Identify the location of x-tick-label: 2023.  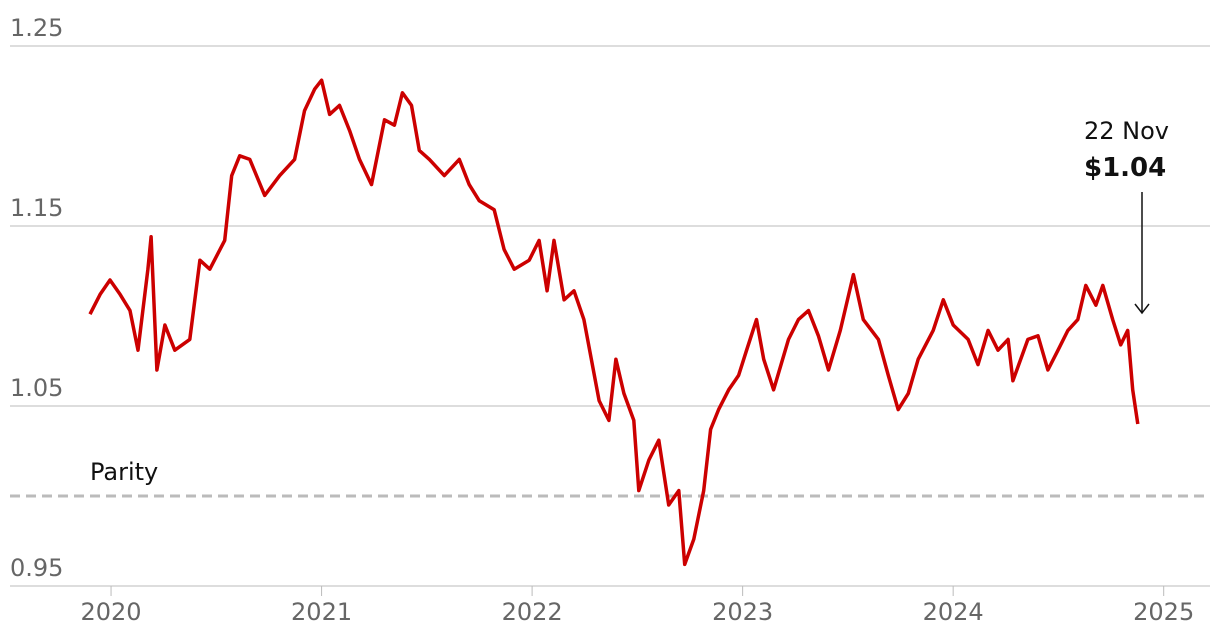
(742, 612).